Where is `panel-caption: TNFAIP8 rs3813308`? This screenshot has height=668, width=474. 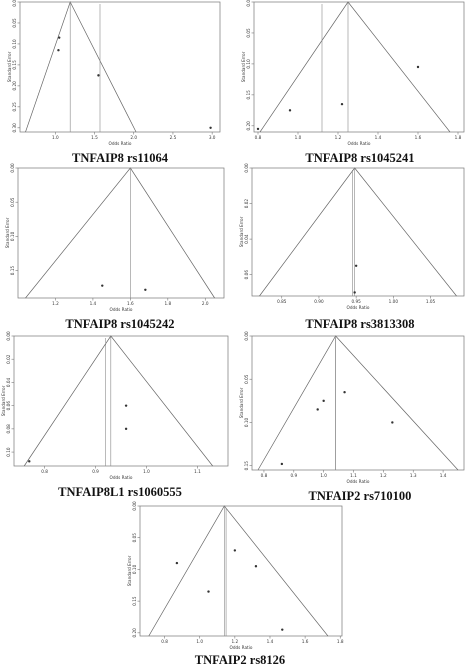
panel-caption: TNFAIP8 rs3813308 is located at coordinates (359, 324).